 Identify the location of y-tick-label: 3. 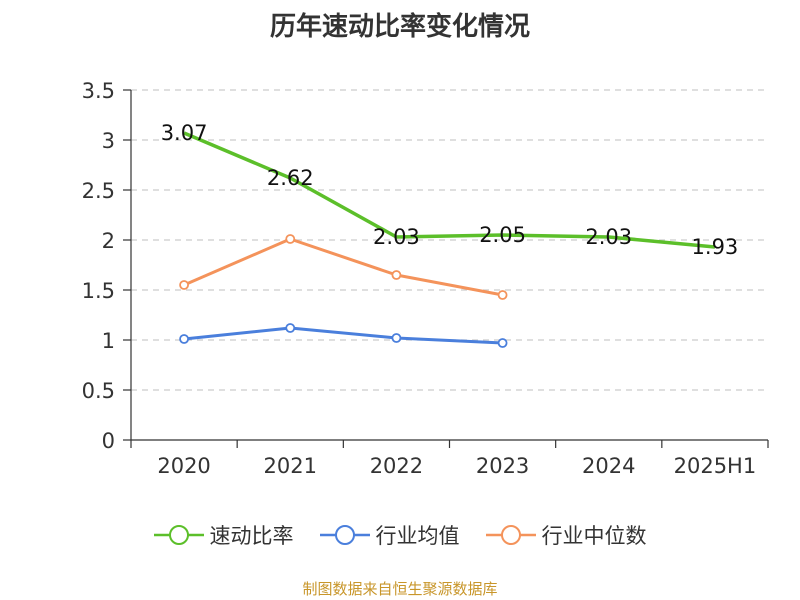
(108, 141).